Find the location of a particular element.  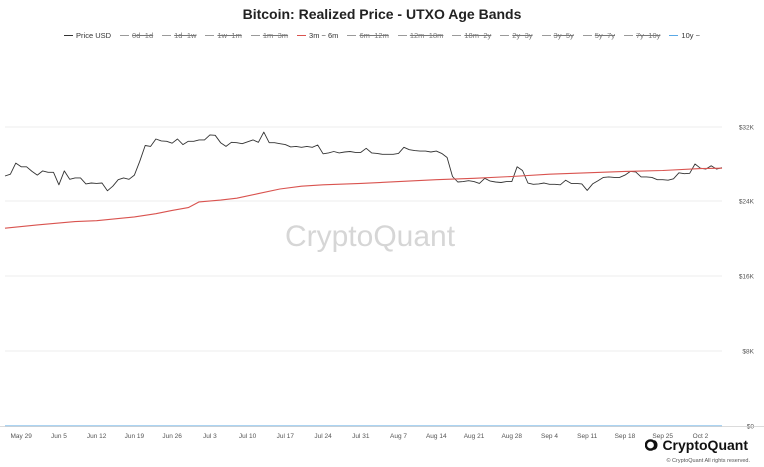

x-tick-label: Aug 7 is located at coordinates (398, 436).